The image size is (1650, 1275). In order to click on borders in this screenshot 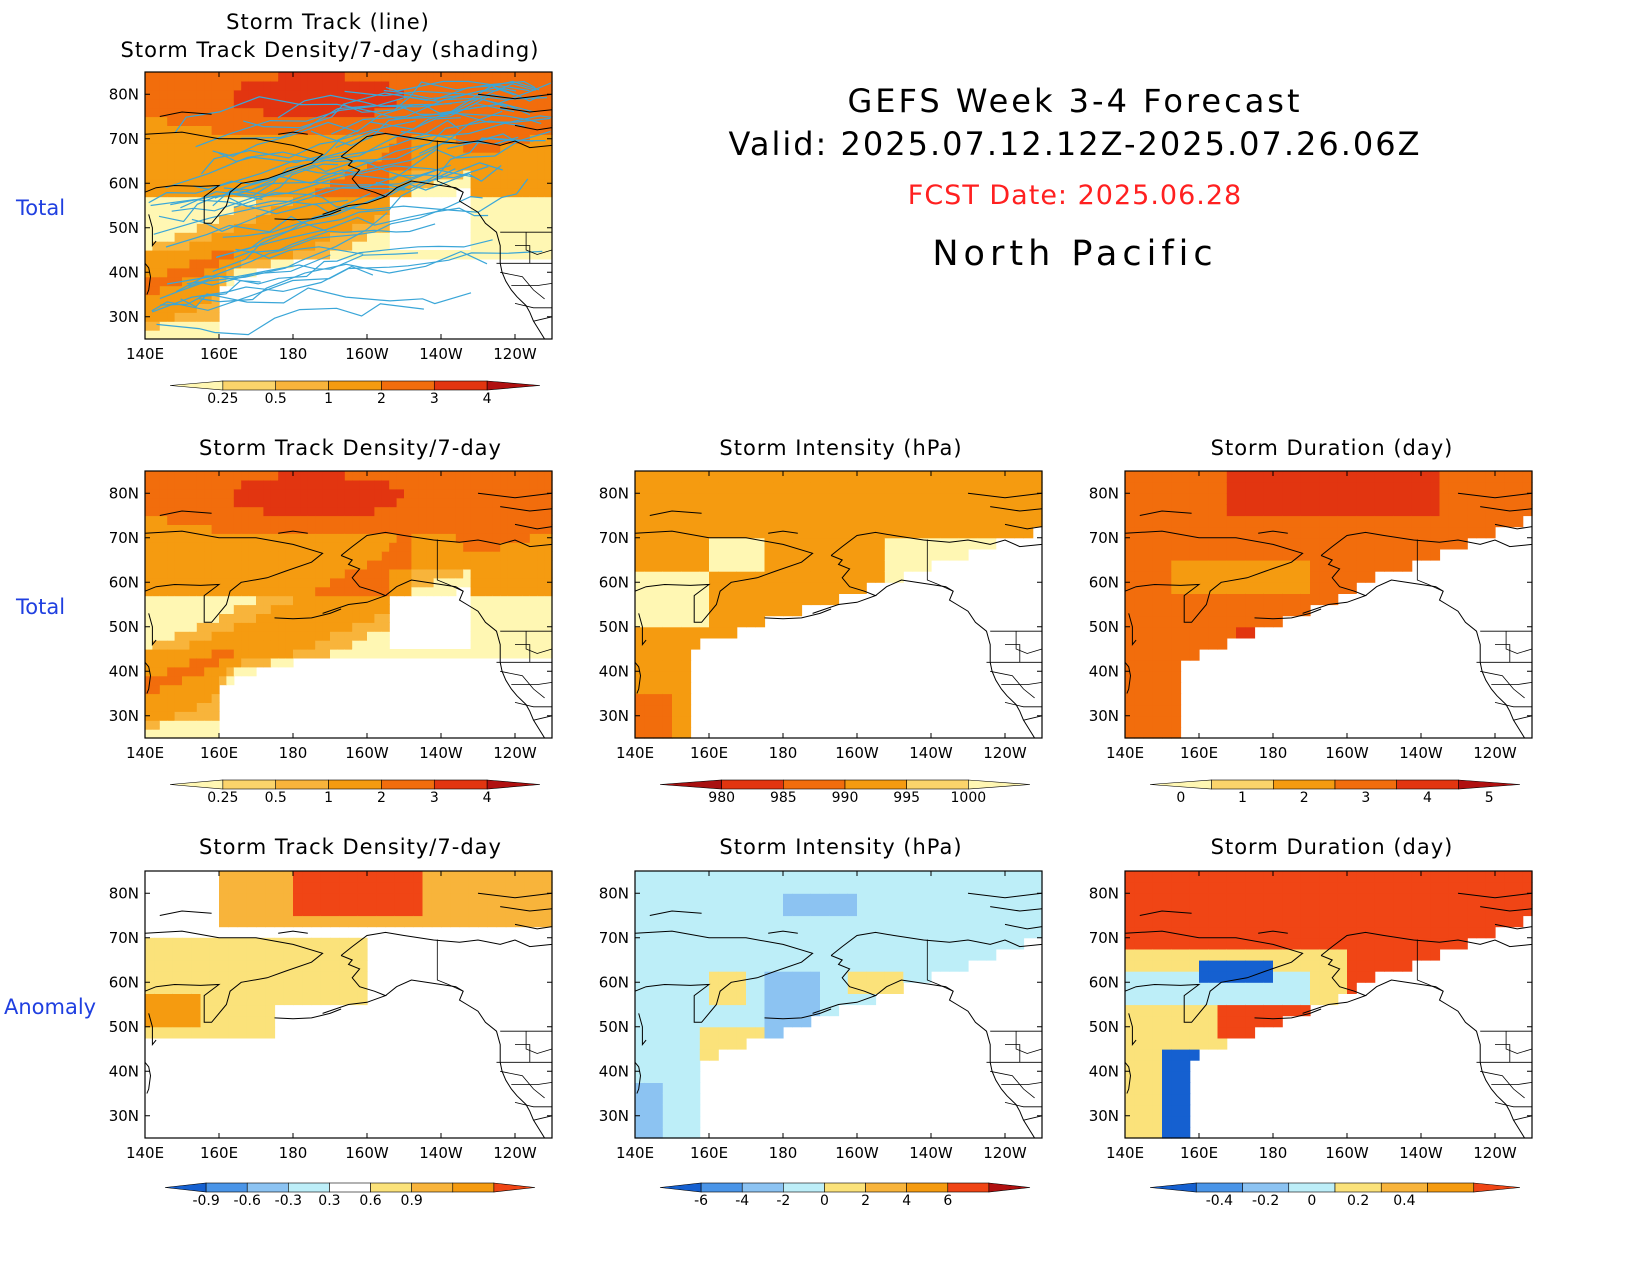, I will do `click(494, 1030)`.